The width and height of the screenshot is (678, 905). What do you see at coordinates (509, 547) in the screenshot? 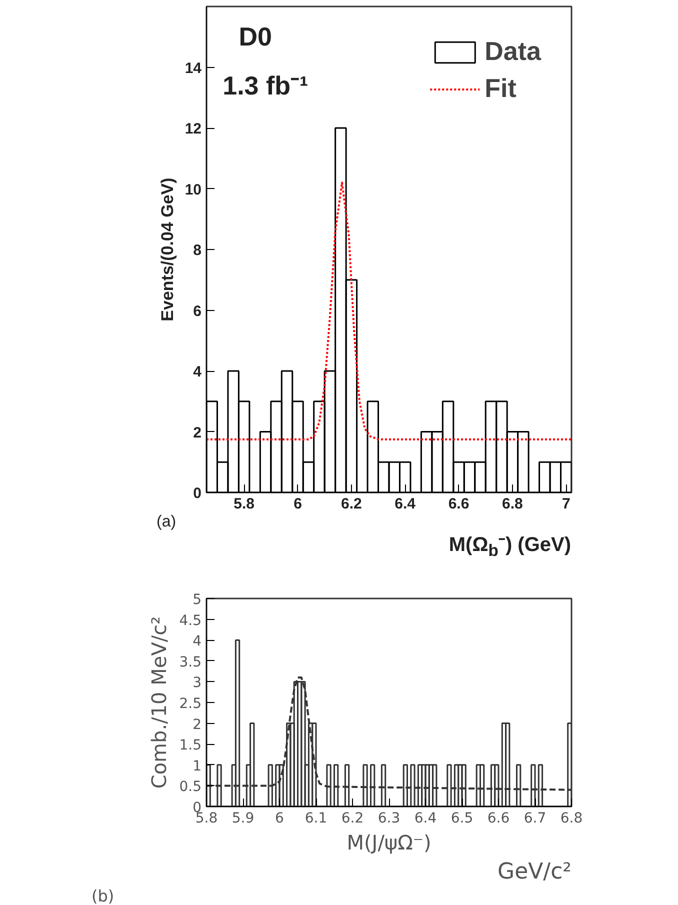
I see `x-axis-title: M(Ω$_{b}$⁻) (GeV)` at bounding box center [509, 547].